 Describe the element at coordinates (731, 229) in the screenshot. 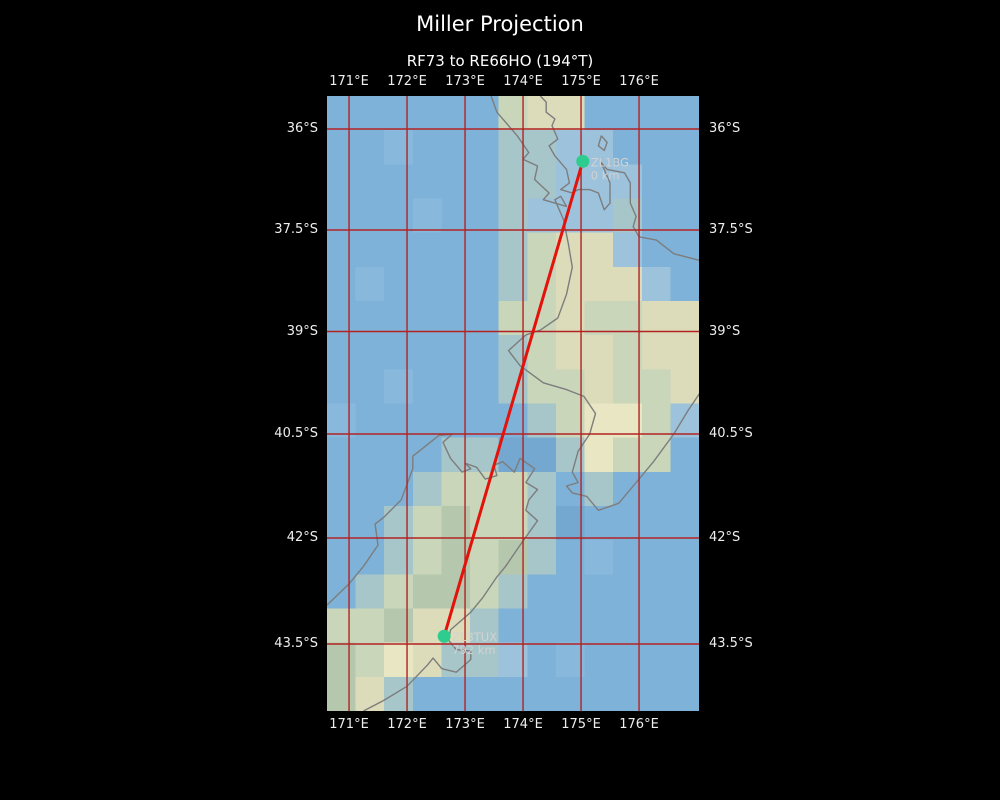

I see `tick-right-37.5°S: 37.5°S` at that location.